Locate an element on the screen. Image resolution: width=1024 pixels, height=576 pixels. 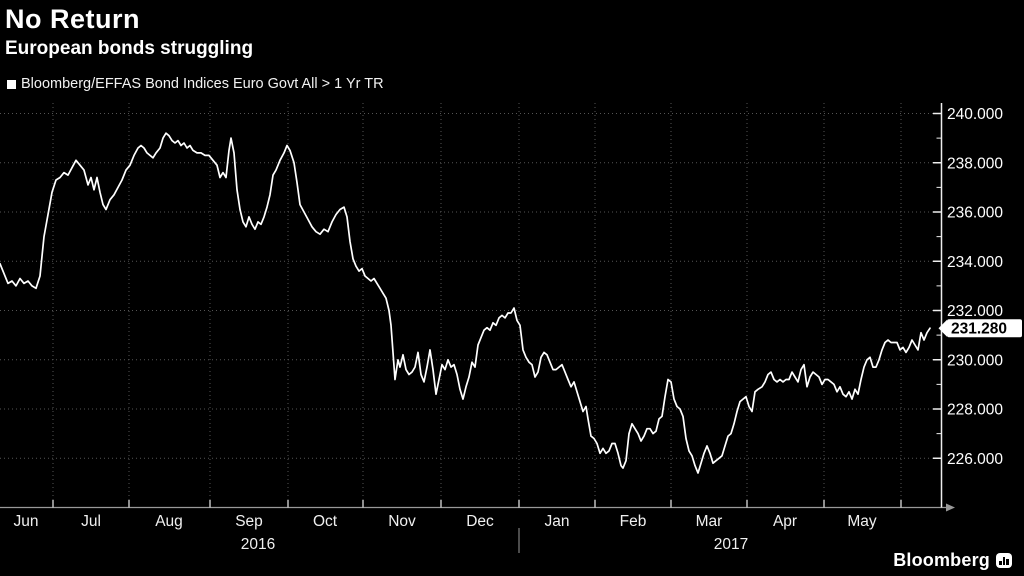
svg-text: 234.000 is located at coordinates (975, 262).